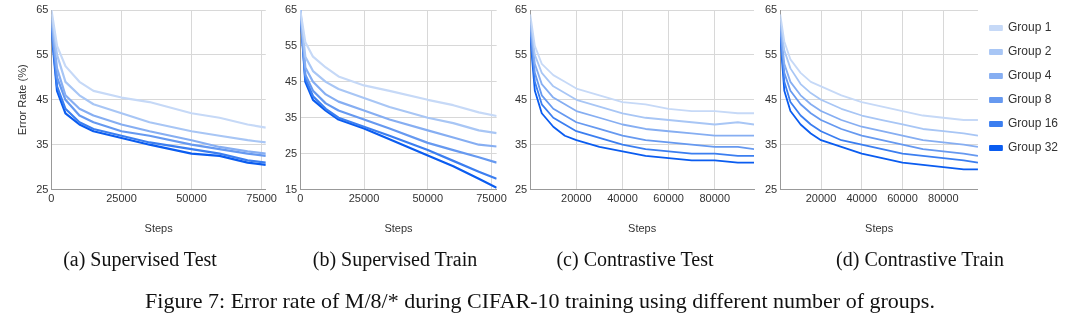 Image resolution: width=1080 pixels, height=333 pixels. What do you see at coordinates (920, 259) in the screenshot?
I see `text: (d) Contrastive Train` at bounding box center [920, 259].